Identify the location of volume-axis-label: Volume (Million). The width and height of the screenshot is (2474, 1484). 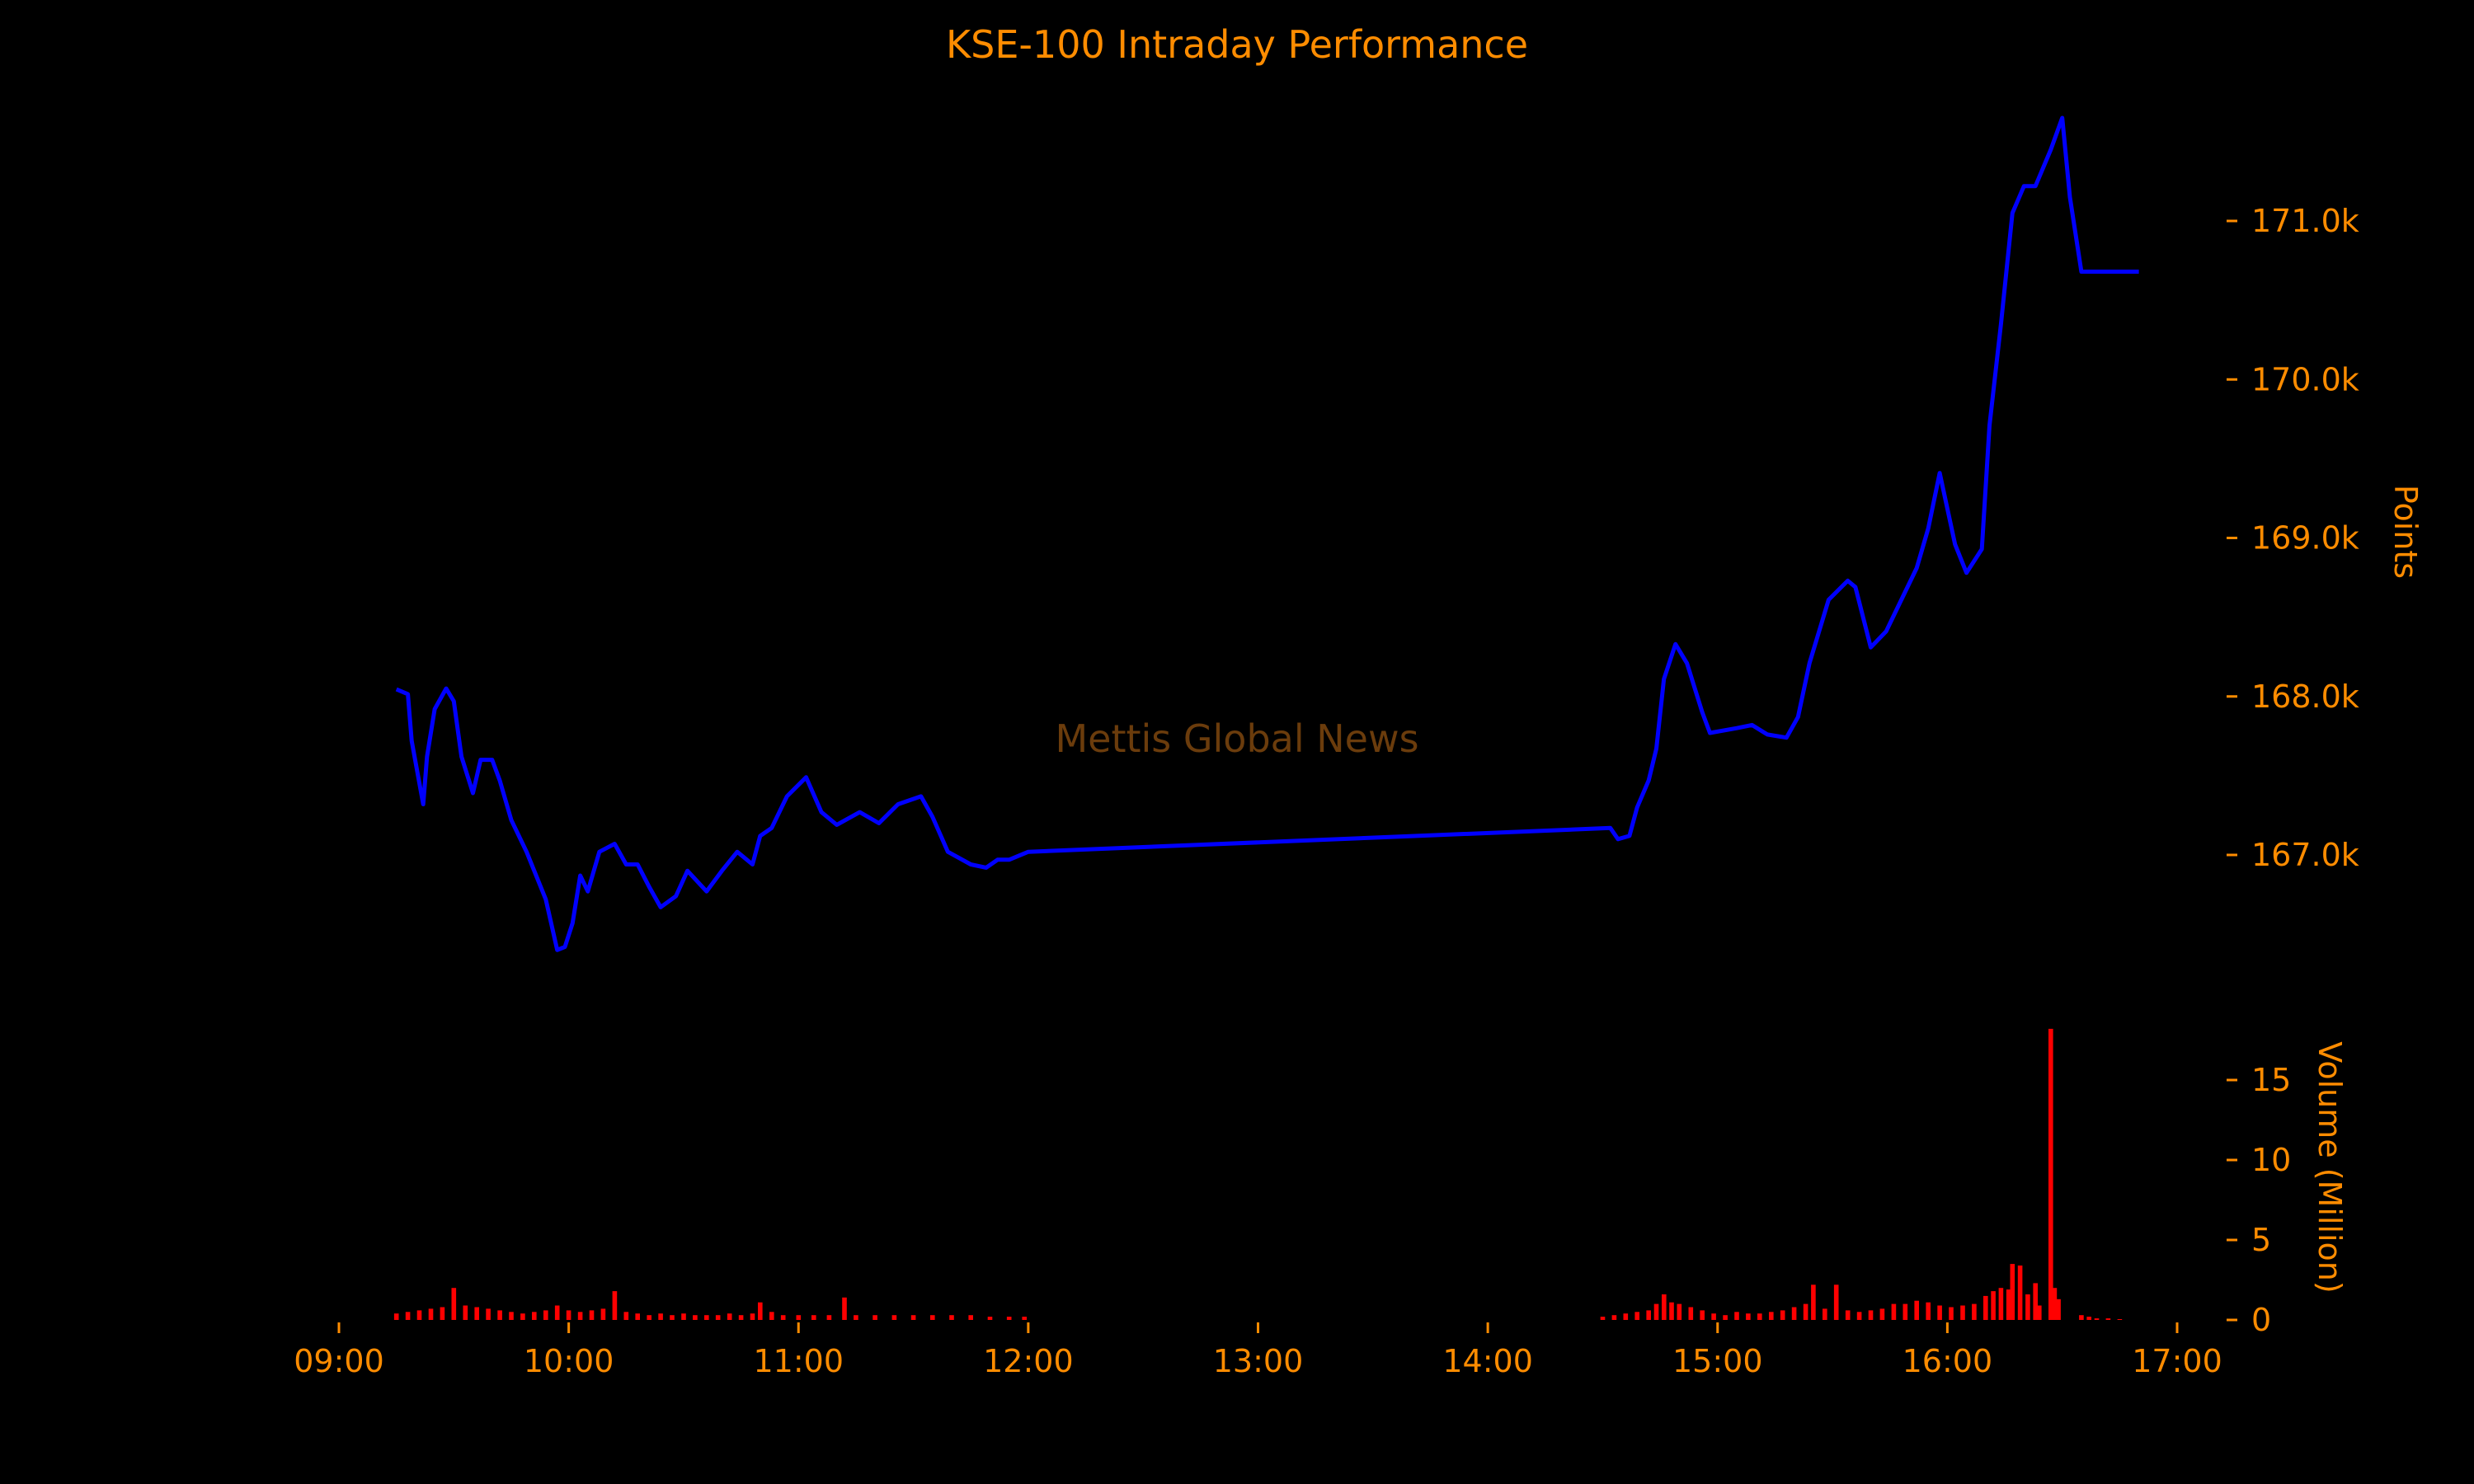
(2330, 1167).